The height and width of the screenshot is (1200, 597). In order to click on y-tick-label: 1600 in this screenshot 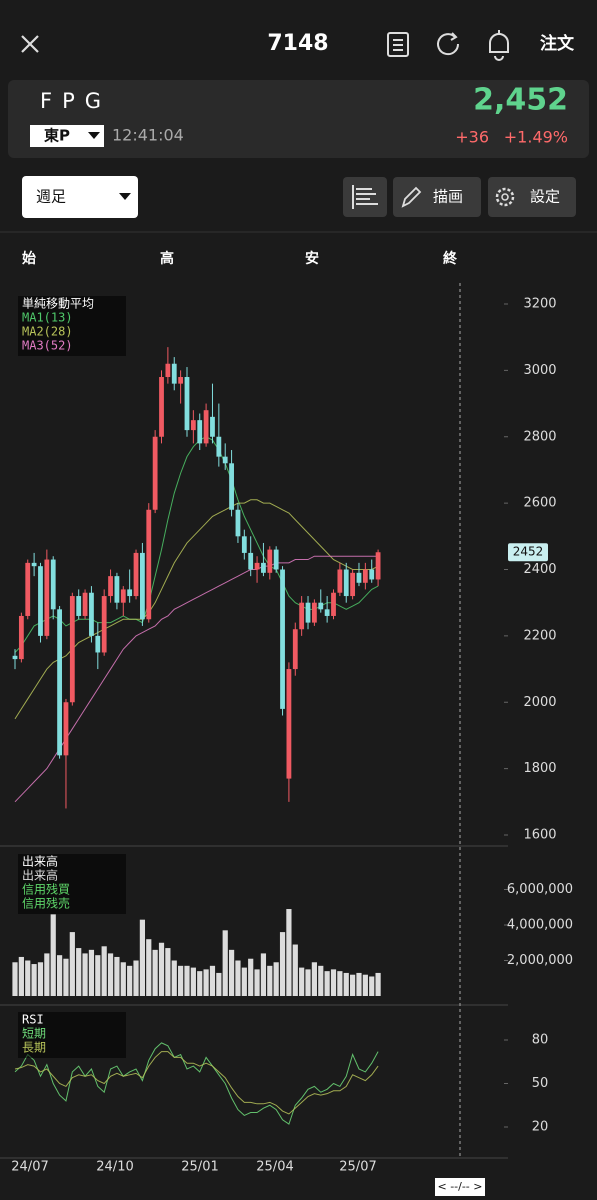, I will do `click(539, 835)`.